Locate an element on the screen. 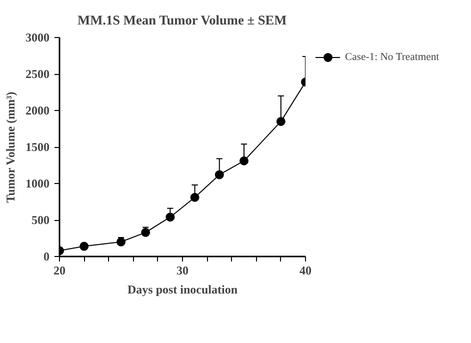  x-axis-title: Days post inoculation is located at coordinates (182, 289).